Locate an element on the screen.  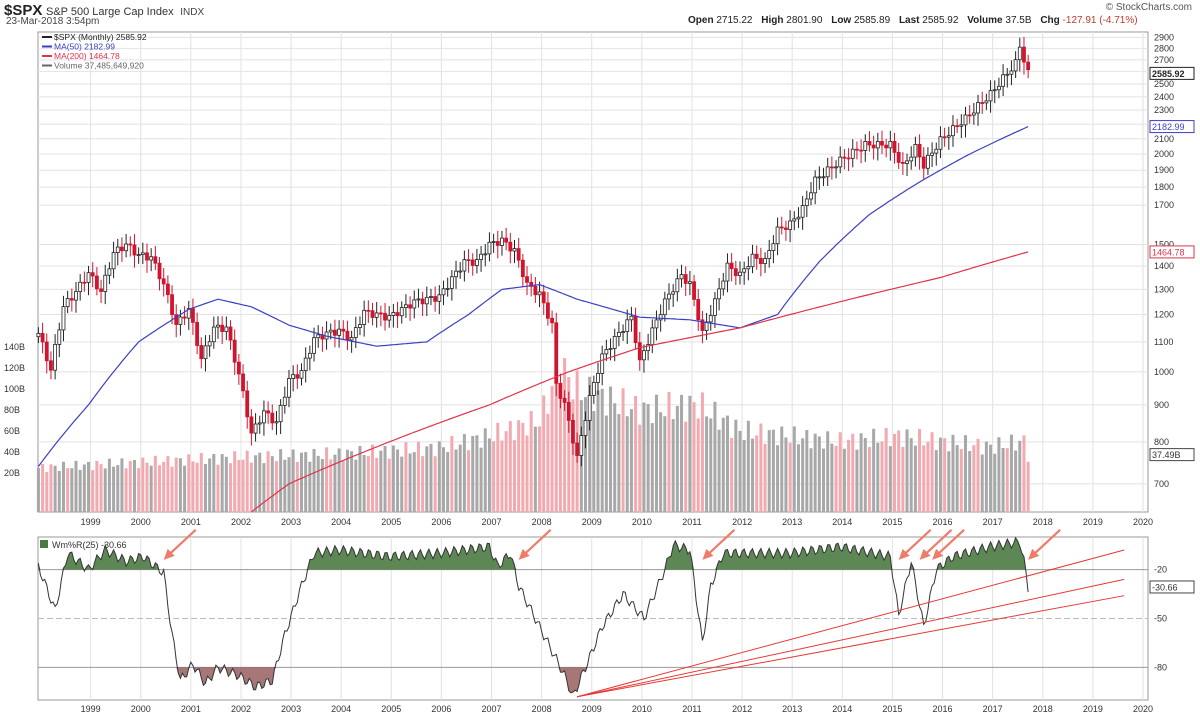
volume-tag-label: 37.49B is located at coordinates (1166, 455).